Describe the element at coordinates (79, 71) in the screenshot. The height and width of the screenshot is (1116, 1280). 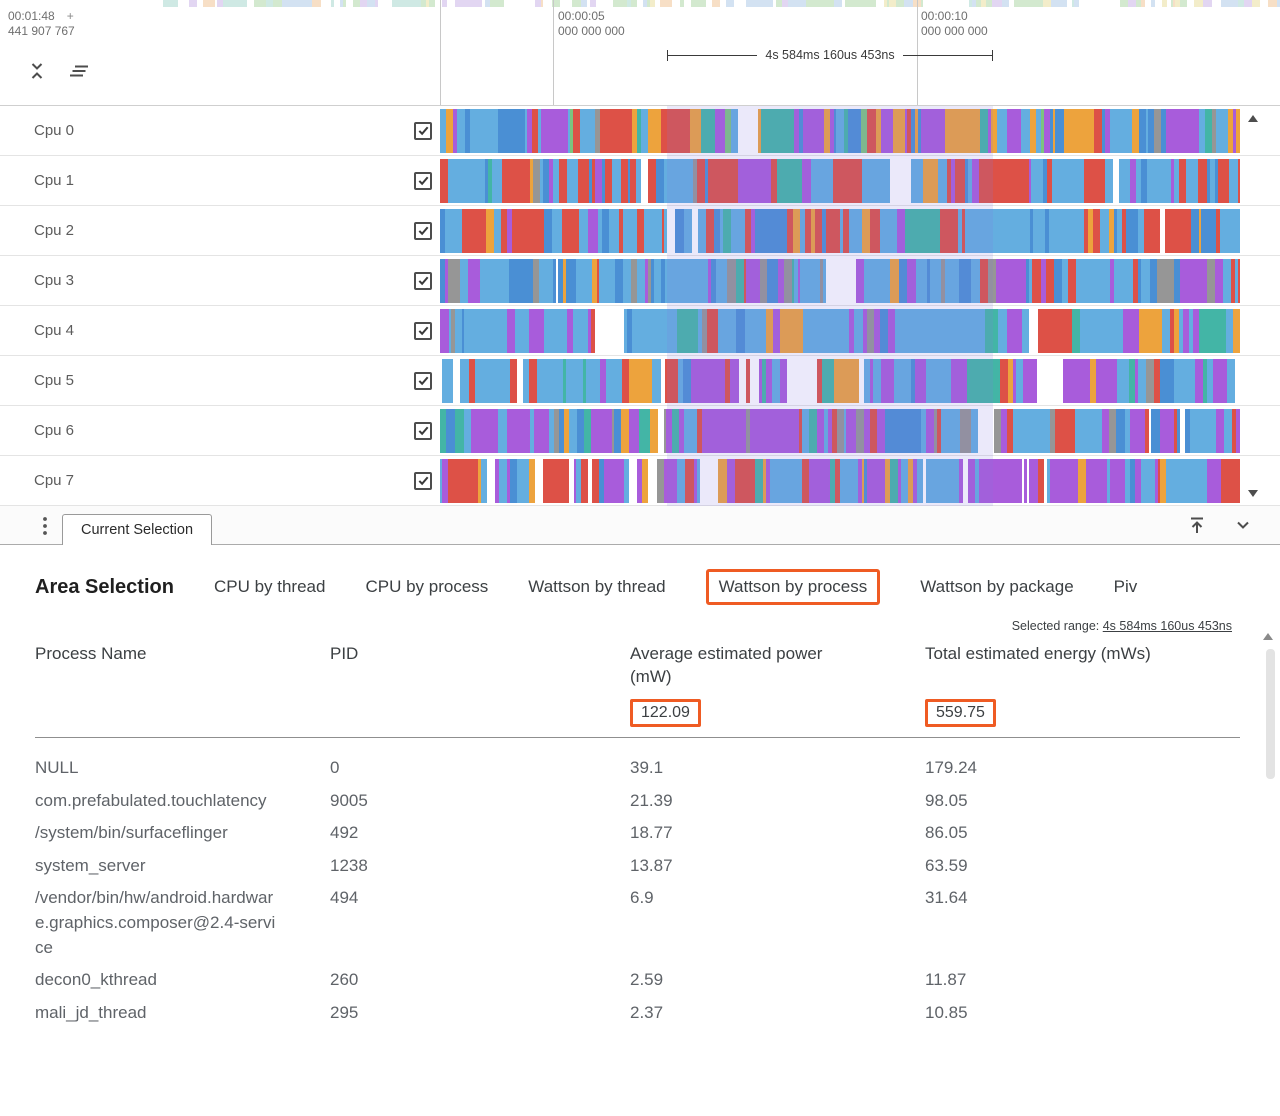
I see `clear-all-icon` at that location.